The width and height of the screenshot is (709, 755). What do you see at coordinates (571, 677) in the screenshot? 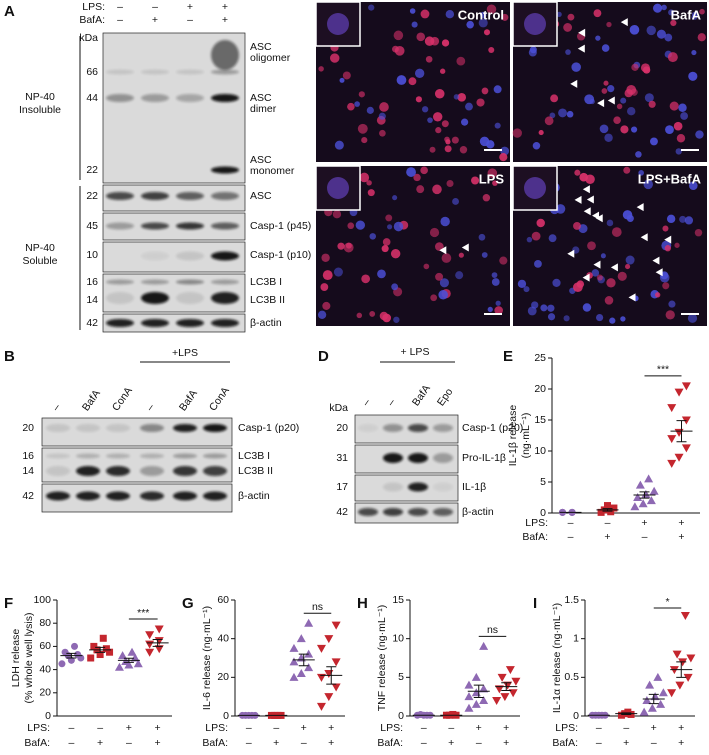
I see `y-tick-label: 0.5` at bounding box center [571, 677].